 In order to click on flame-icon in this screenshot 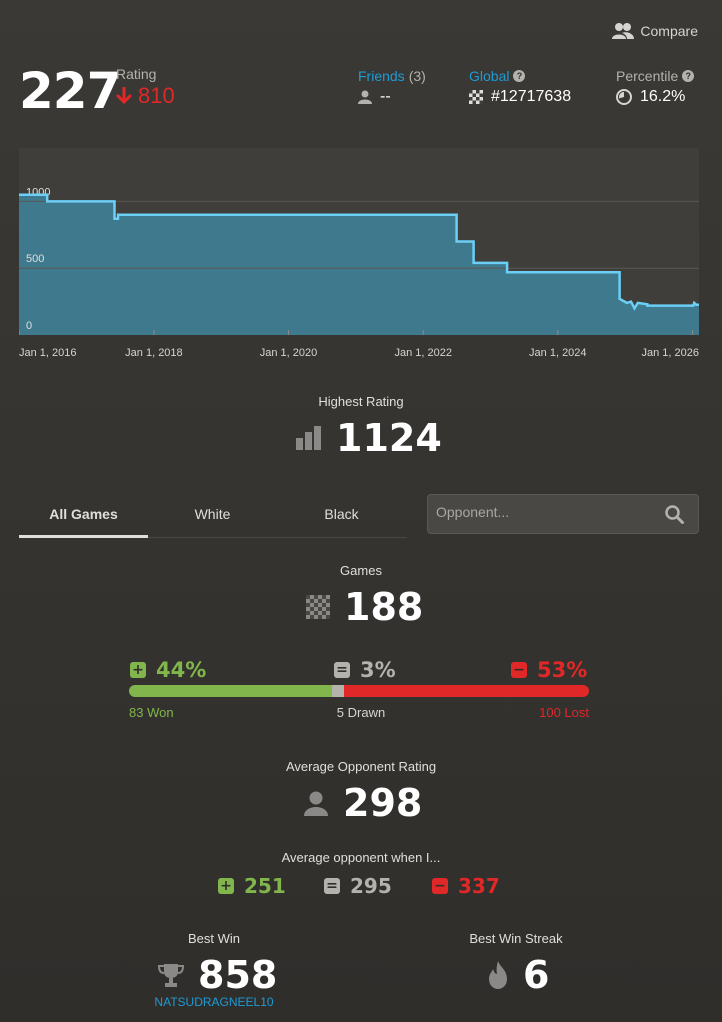, I will do `click(498, 975)`.